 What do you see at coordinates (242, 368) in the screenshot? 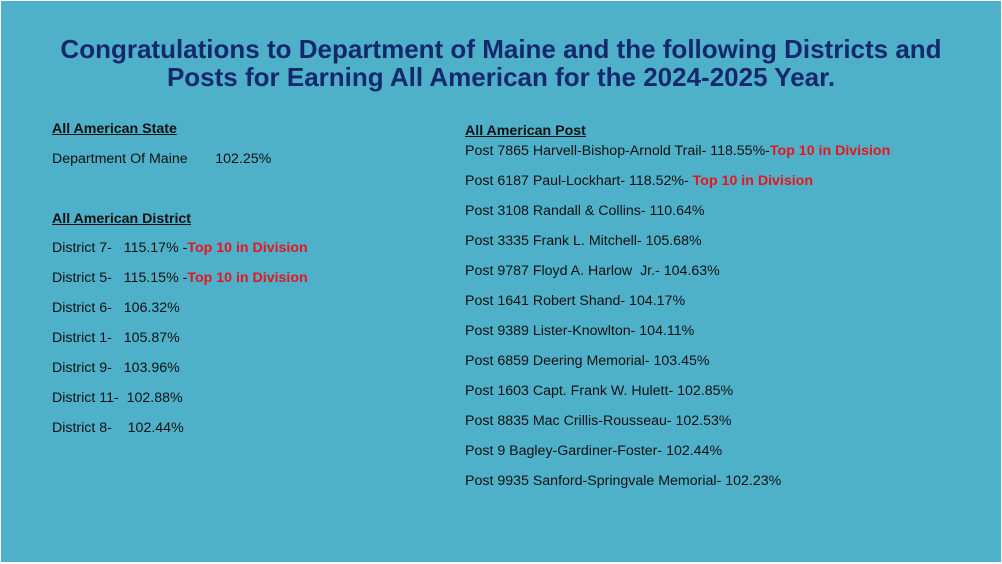
I see `district-item: District 9- 103.96%` at bounding box center [242, 368].